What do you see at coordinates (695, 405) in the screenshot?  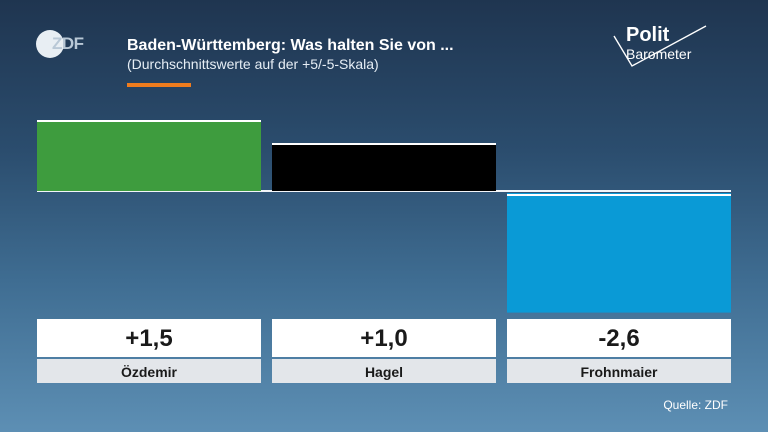 I see `source-note: Quelle: ZDF` at bounding box center [695, 405].